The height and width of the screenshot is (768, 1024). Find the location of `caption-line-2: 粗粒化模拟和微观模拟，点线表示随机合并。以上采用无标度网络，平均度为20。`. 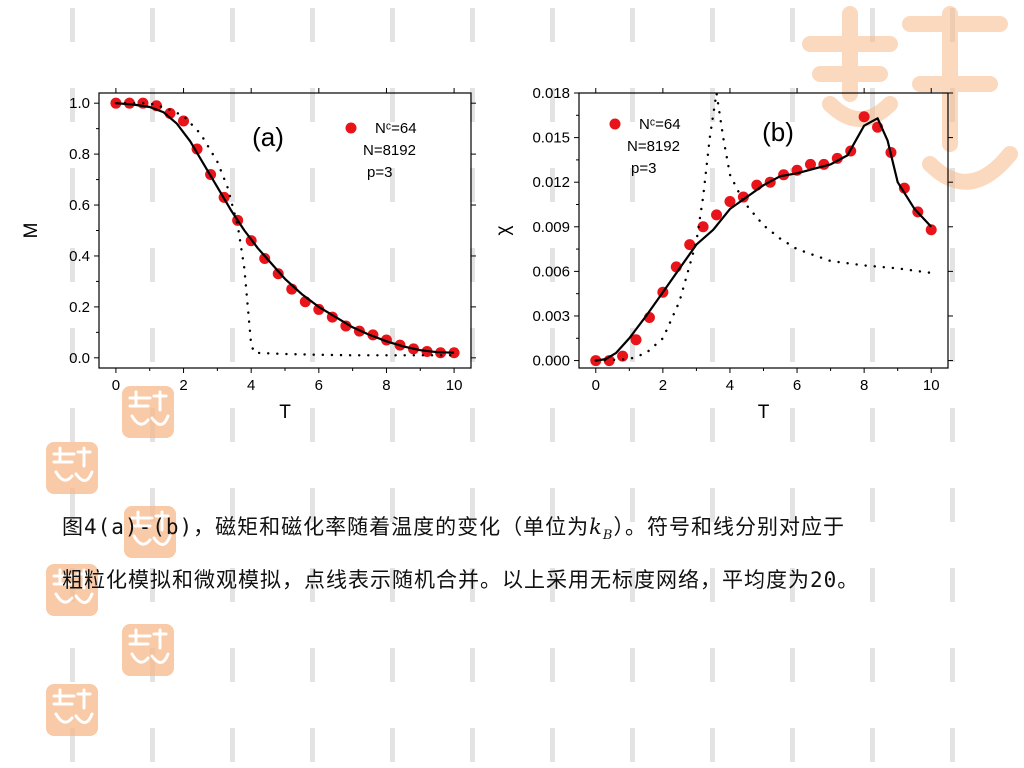

caption-line-2: 粗粒化模拟和微观模拟，点线表示随机合并。以上采用无标度网络，平均度为20。 is located at coordinates (461, 580).